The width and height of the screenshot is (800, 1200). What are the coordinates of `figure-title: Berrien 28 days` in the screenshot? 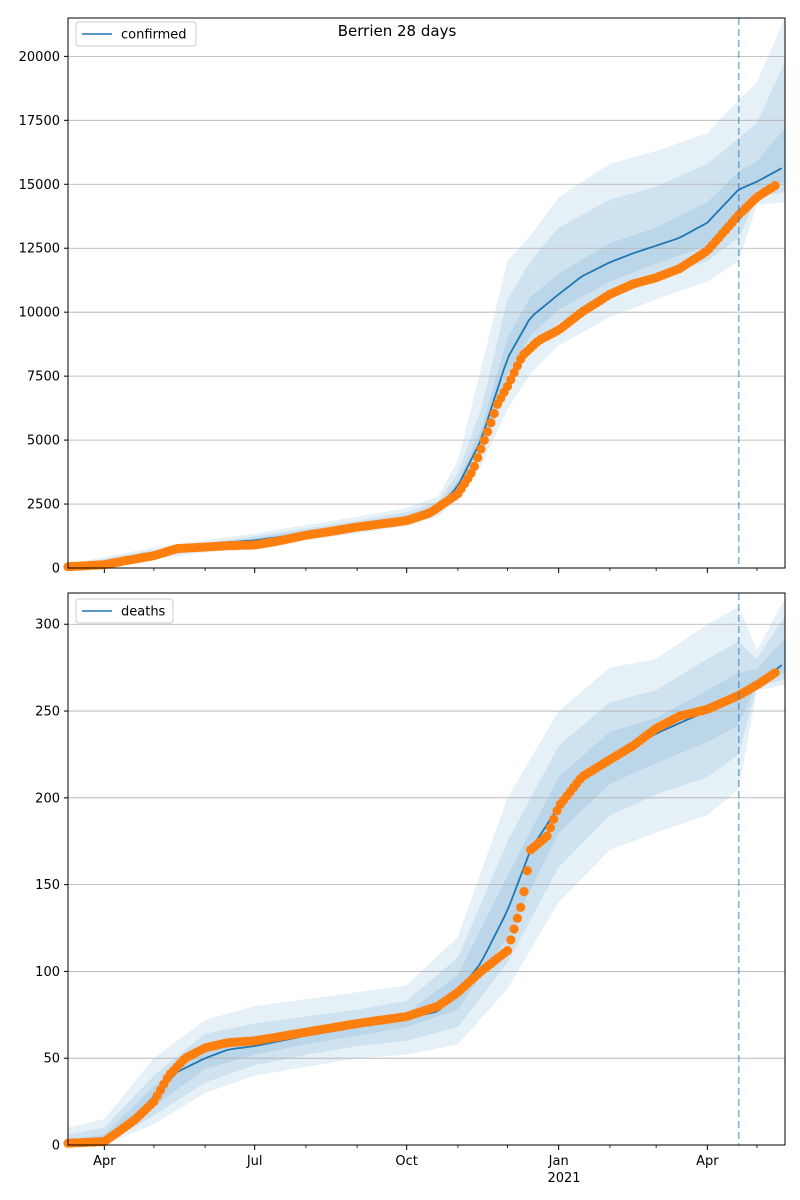 It's located at (397, 31).